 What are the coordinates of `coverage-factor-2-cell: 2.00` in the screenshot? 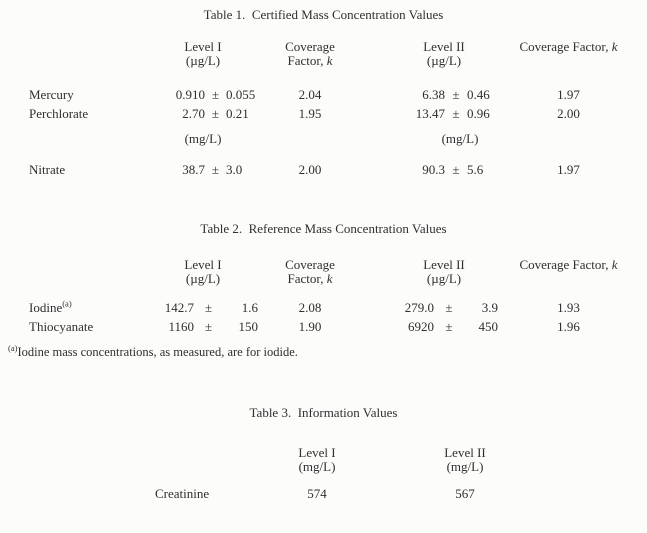 It's located at (568, 113).